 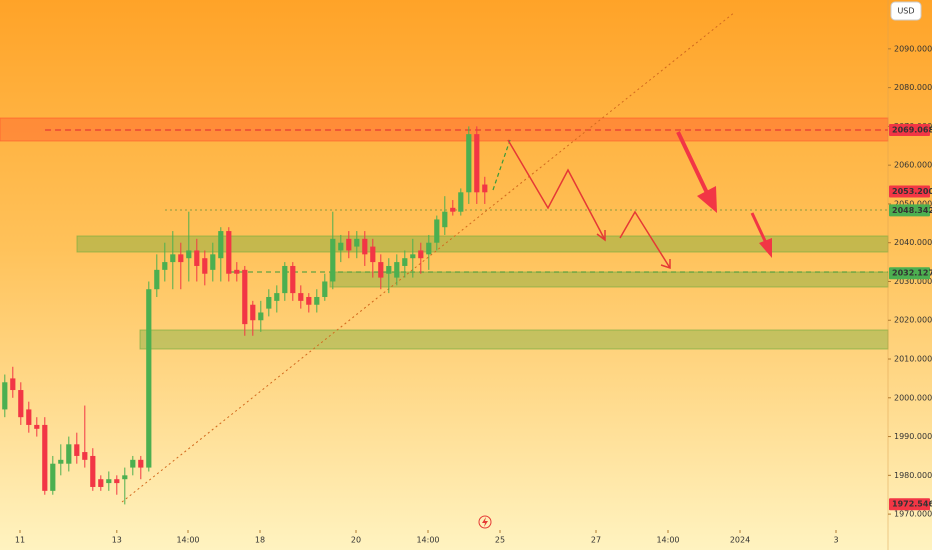 What do you see at coordinates (117, 540) in the screenshot?
I see `x-tick-label: 13` at bounding box center [117, 540].